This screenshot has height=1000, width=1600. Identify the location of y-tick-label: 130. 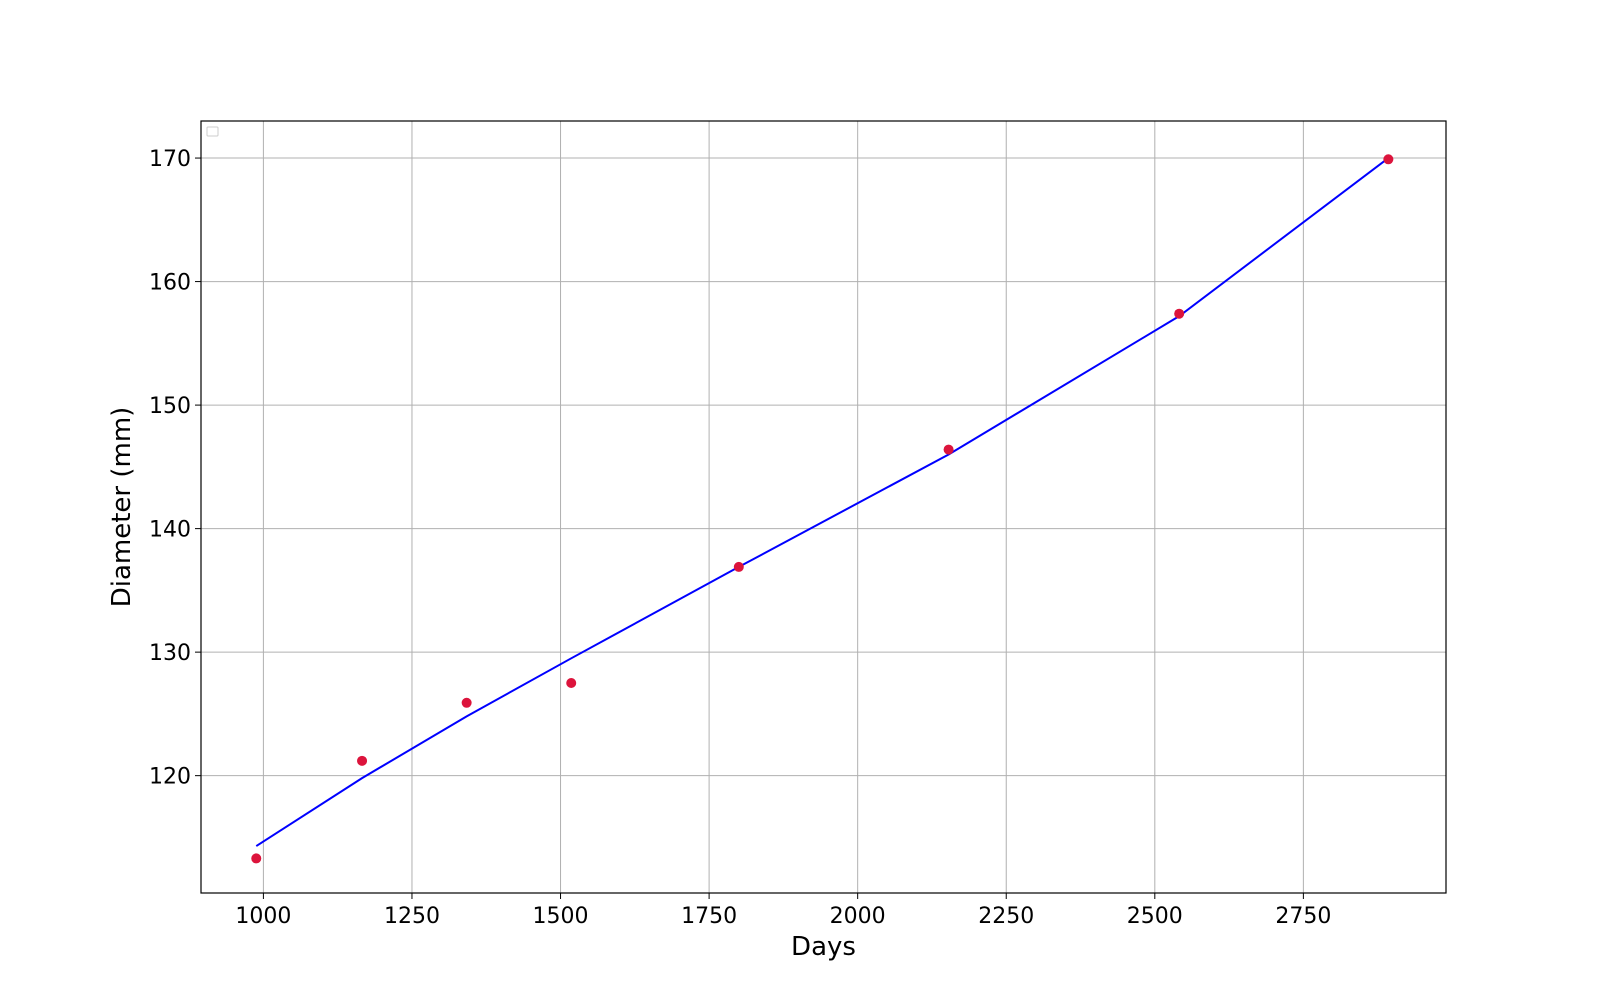
(170, 653).